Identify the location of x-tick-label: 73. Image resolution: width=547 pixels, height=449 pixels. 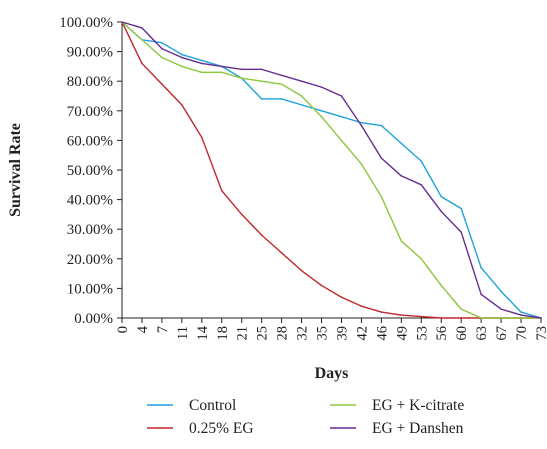
(540, 333).